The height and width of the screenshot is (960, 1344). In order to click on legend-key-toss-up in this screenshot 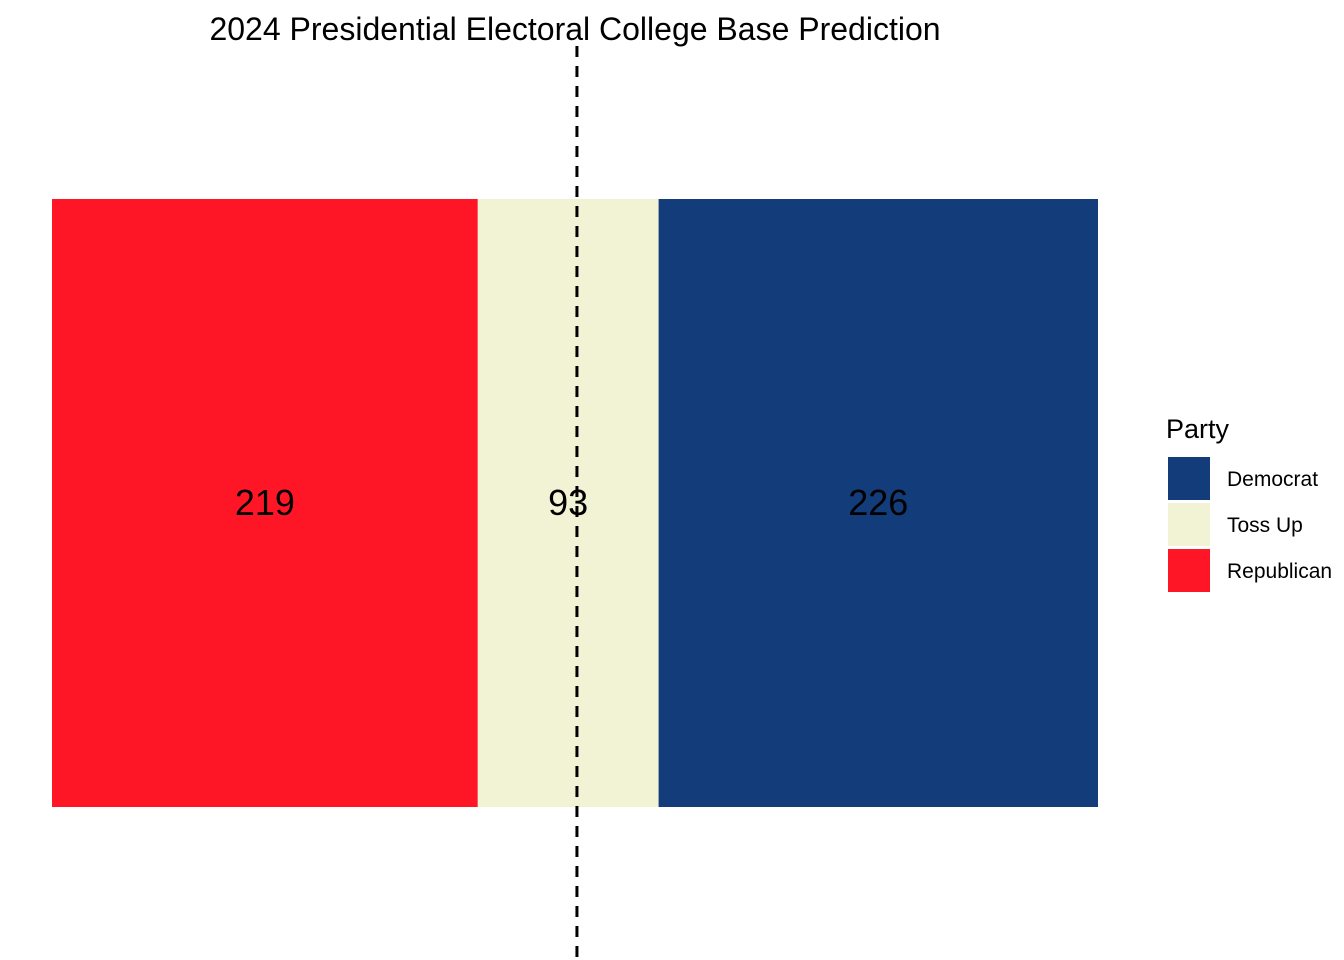, I will do `click(1189, 524)`.